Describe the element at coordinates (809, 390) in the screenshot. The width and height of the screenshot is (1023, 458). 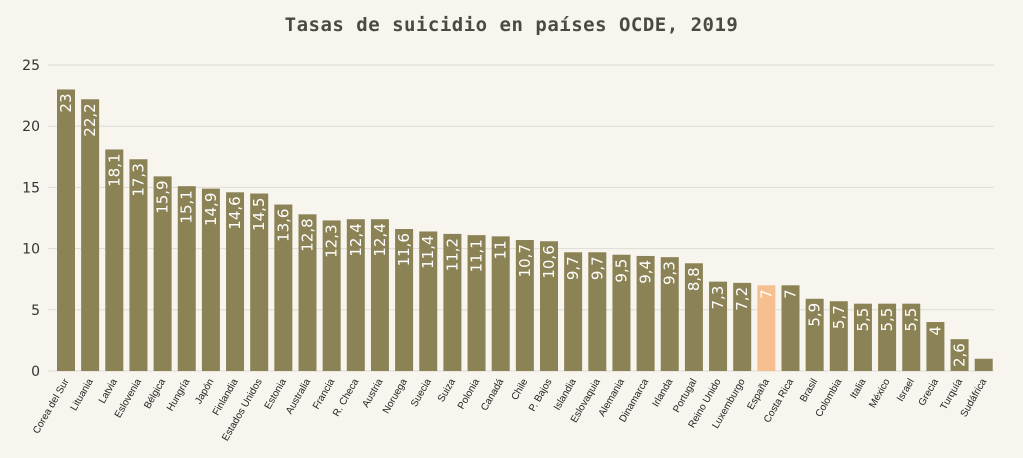
I see `x-category-label: Brasil` at that location.